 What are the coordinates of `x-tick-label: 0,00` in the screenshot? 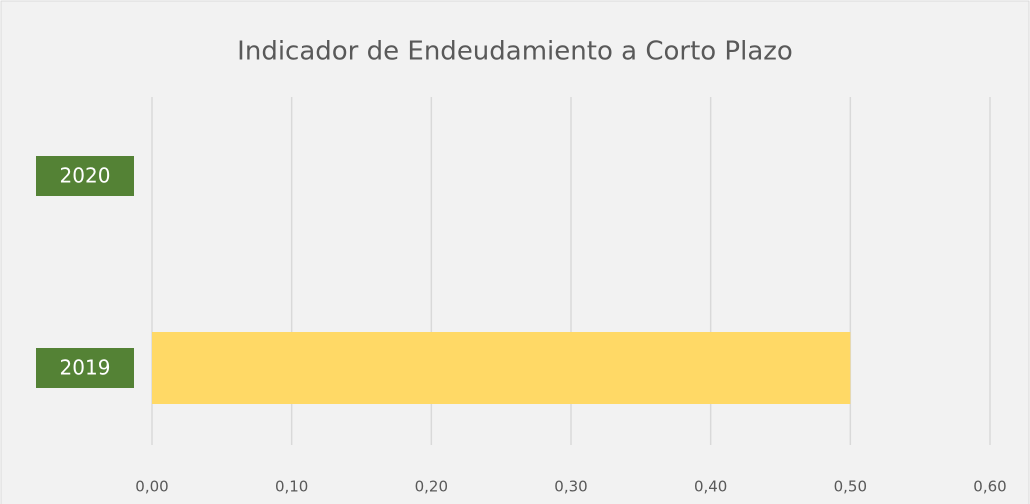 It's located at (151, 487).